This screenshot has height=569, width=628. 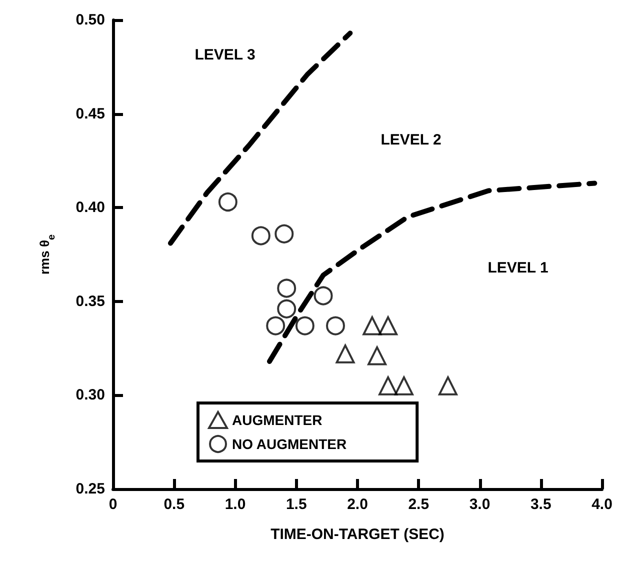 I want to click on x-axis-title: TIME-ON-TARGET (SEC), so click(x=357, y=534).